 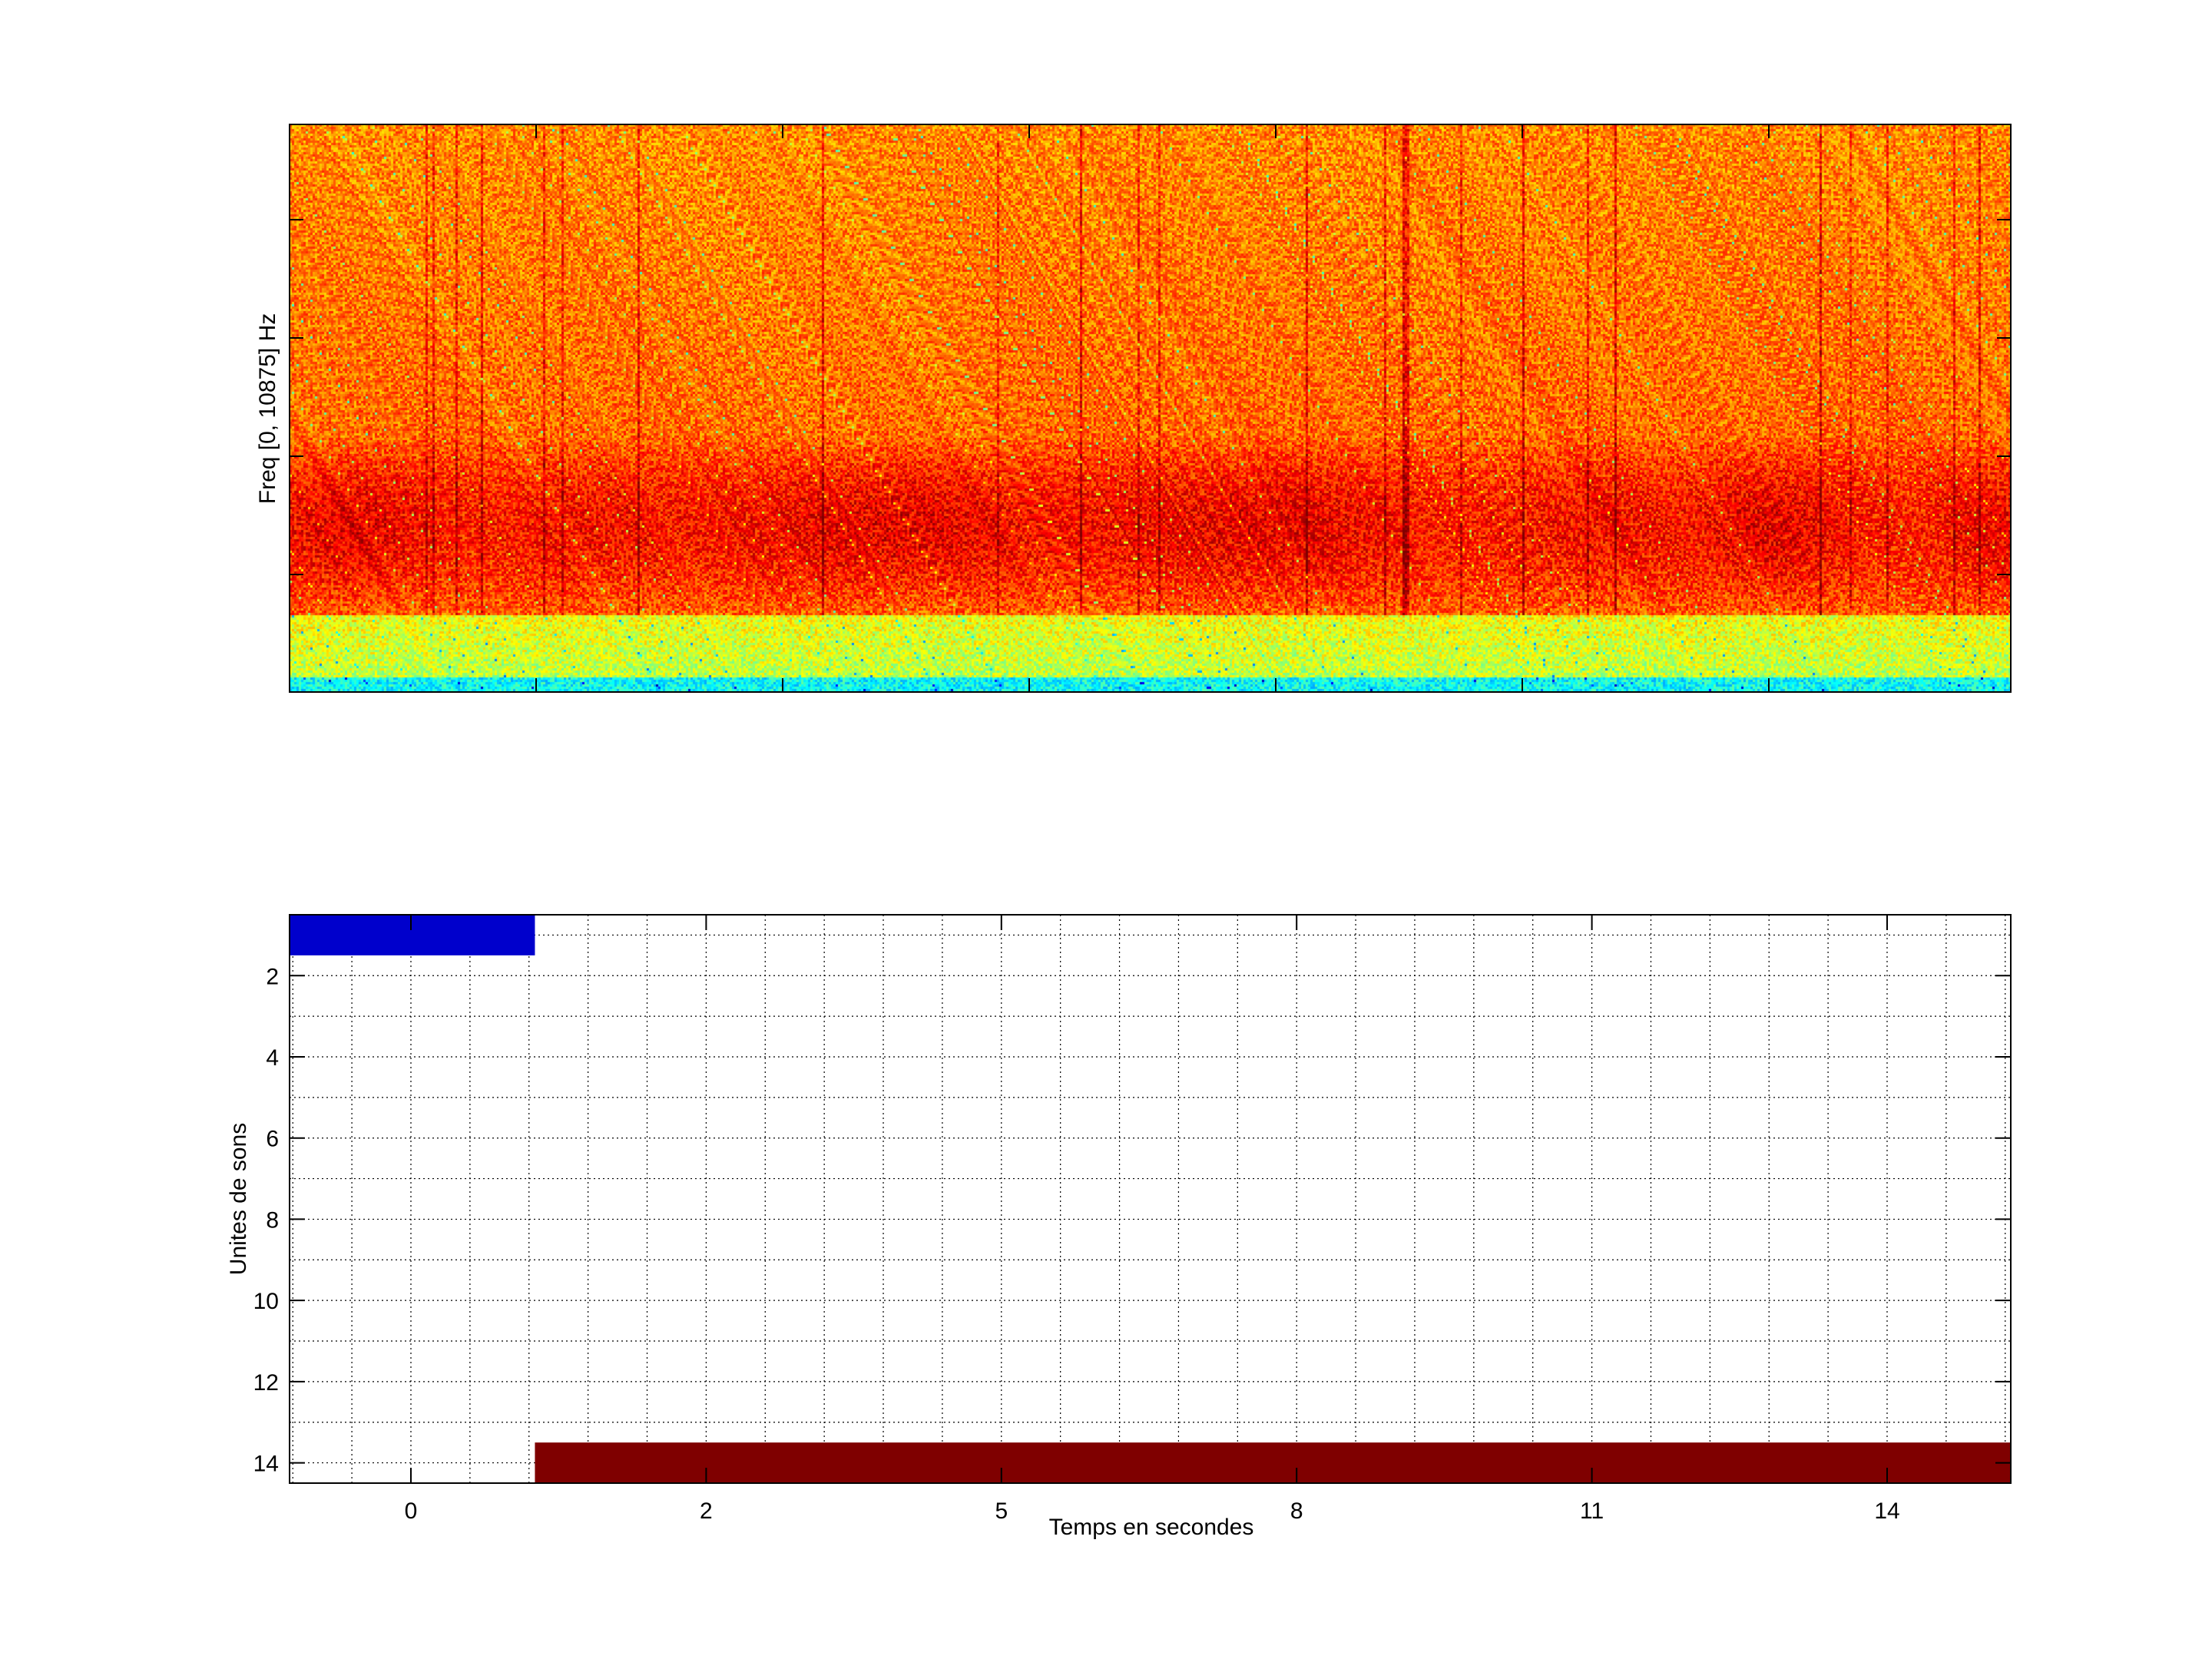 What do you see at coordinates (272, 1058) in the screenshot?
I see `y-tick-label: 4` at bounding box center [272, 1058].